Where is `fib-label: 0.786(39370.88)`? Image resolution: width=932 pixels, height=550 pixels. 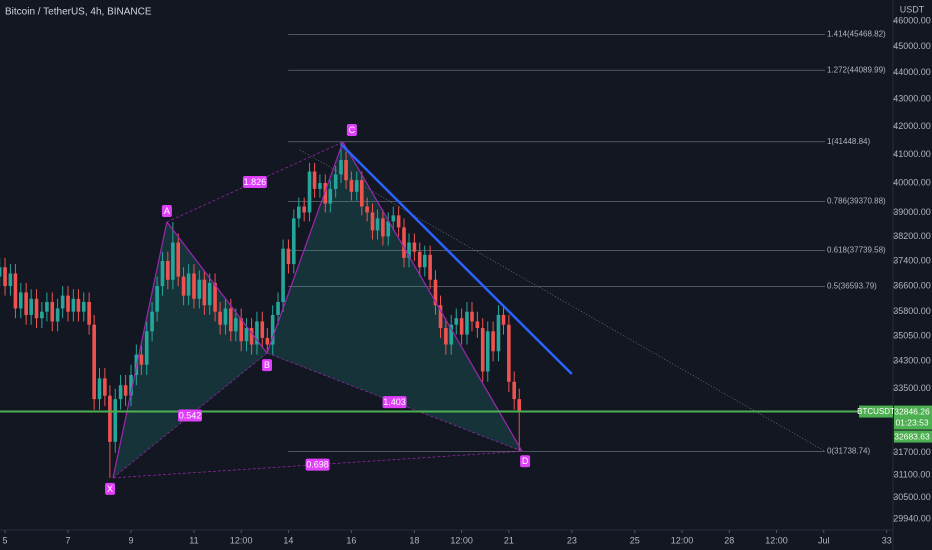 fib-label: 0.786(39370.88) is located at coordinates (856, 201).